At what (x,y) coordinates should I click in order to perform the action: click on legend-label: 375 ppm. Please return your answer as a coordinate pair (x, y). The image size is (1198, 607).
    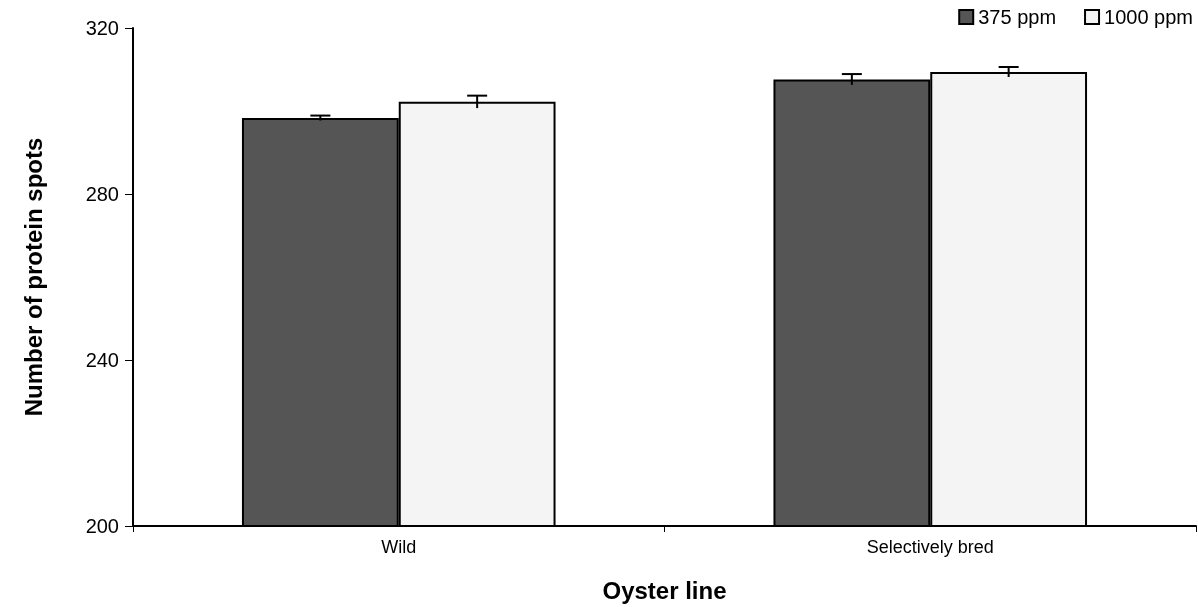
    Looking at the image, I should click on (1017, 17).